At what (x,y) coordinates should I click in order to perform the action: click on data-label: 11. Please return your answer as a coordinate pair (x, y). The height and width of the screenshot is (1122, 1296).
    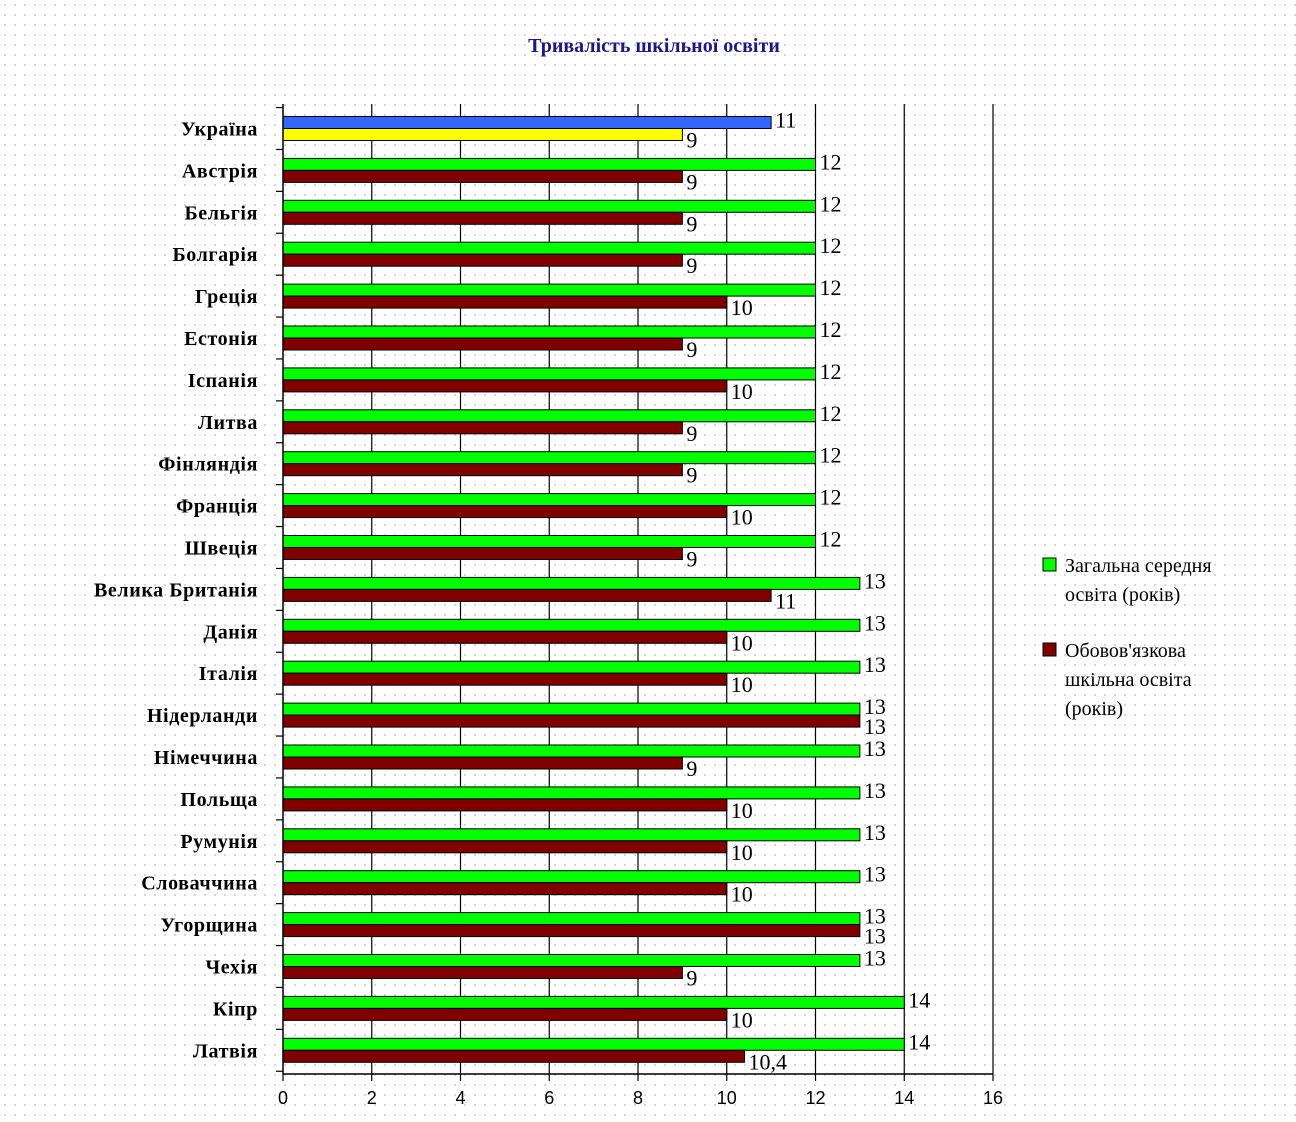
    Looking at the image, I should click on (785, 600).